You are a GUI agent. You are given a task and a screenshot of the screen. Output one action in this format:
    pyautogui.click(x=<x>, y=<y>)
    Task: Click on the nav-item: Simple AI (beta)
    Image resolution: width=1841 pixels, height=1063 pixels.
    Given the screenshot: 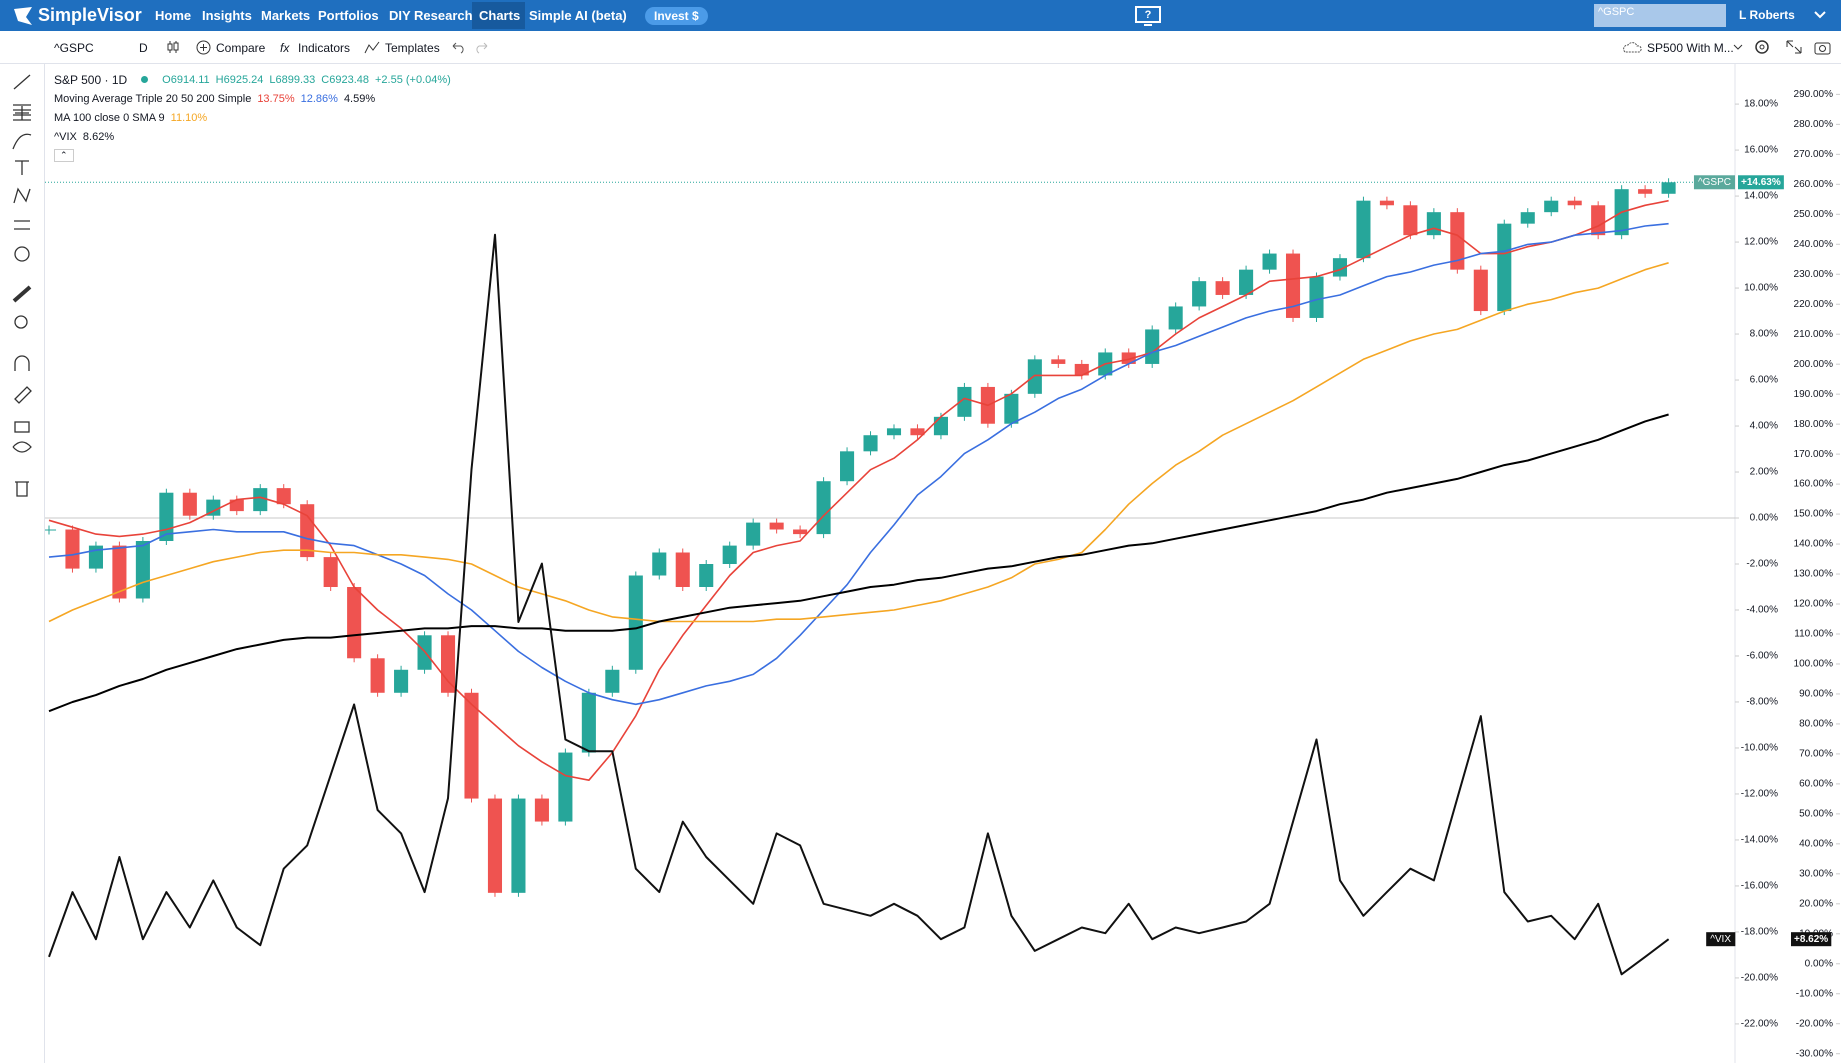 What is the action you would take?
    pyautogui.click(x=578, y=15)
    